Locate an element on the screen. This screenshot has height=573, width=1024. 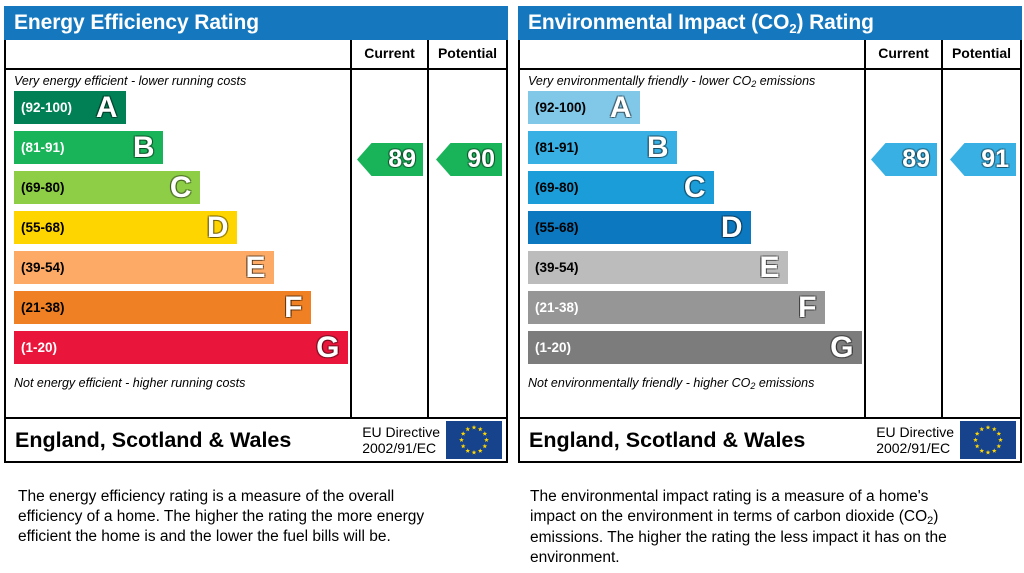
env-band-b: (81-91) B is located at coordinates (602, 147).